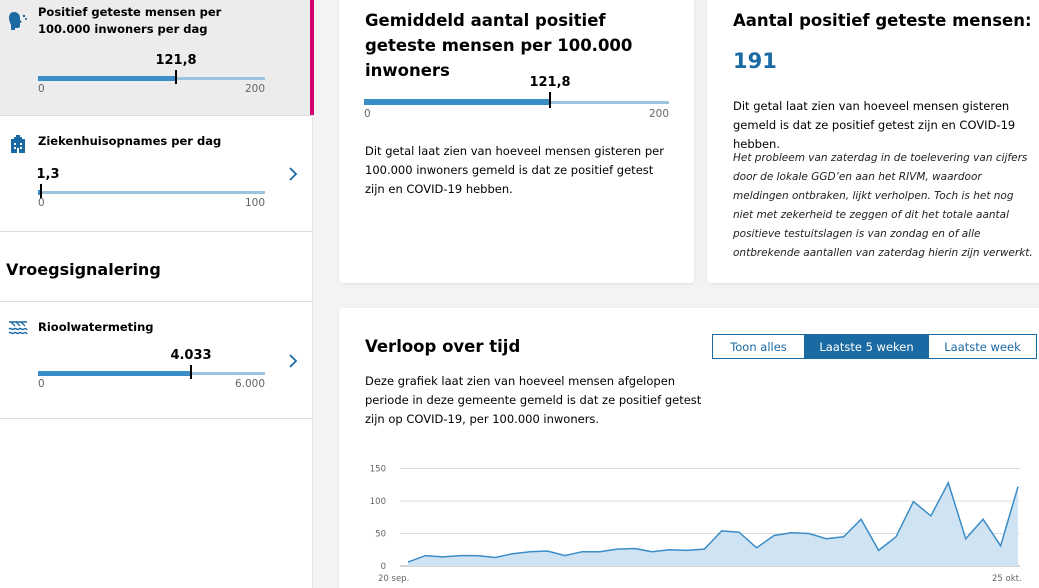 Image resolution: width=1039 pixels, height=588 pixels. What do you see at coordinates (758, 346) in the screenshot?
I see `toggle-show-all: Toon alles` at bounding box center [758, 346].